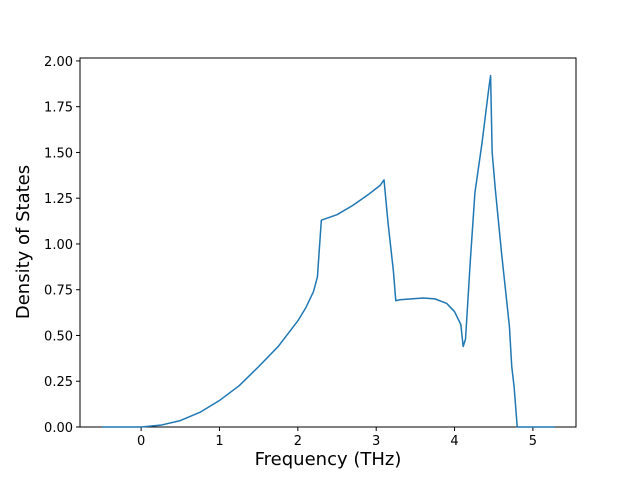  Describe the element at coordinates (533, 441) in the screenshot. I see `x-tick-label: 5` at that location.